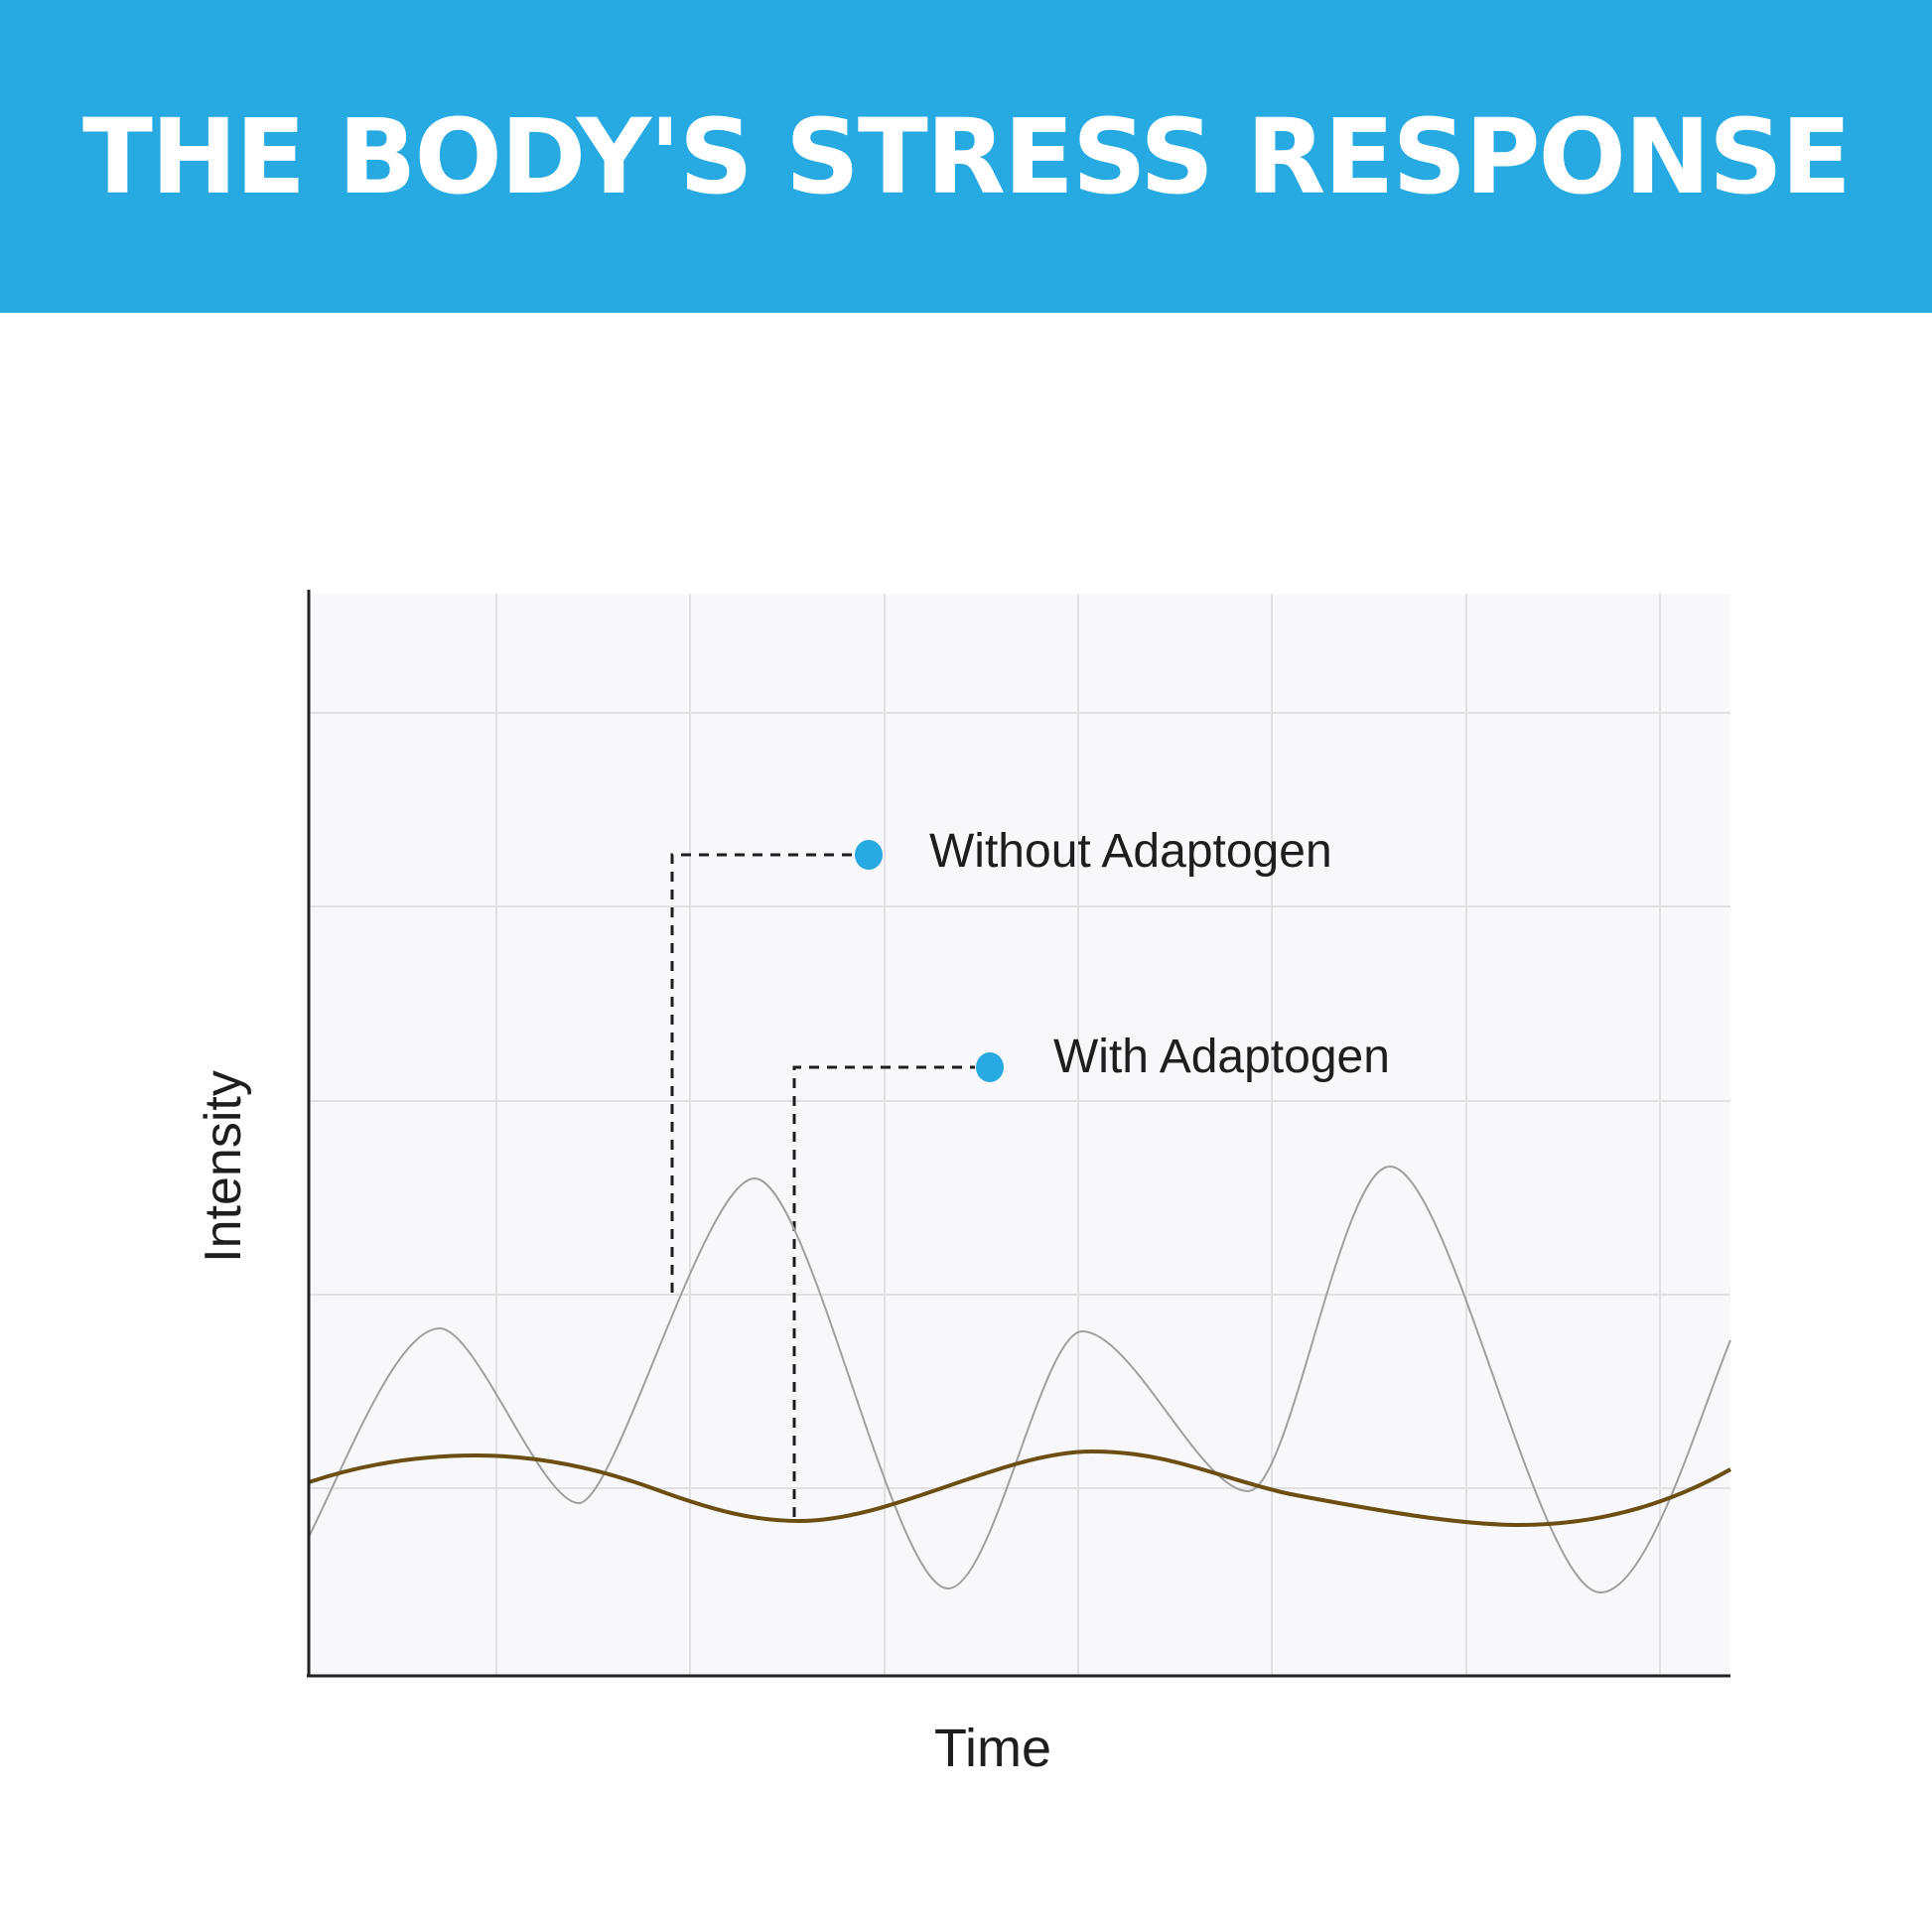 This screenshot has height=1932, width=1932. Describe the element at coordinates (1130, 852) in the screenshot. I see `callout-label-without-adaptogen: Without Adaptogen` at that location.